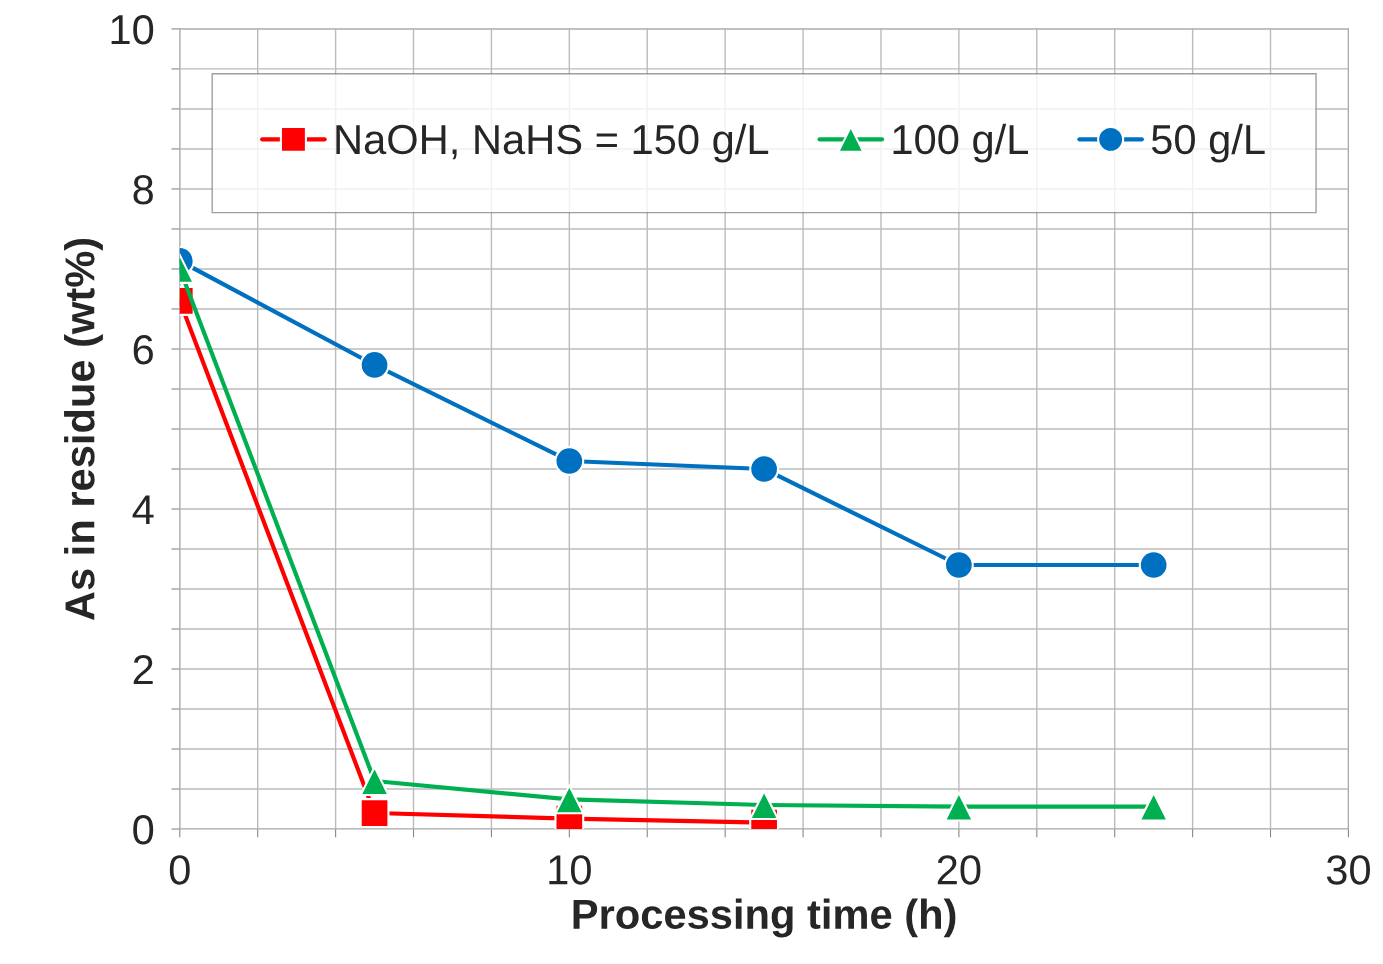 The width and height of the screenshot is (1383, 964). What do you see at coordinates (959, 870) in the screenshot?
I see `x-tick-label: 20` at bounding box center [959, 870].